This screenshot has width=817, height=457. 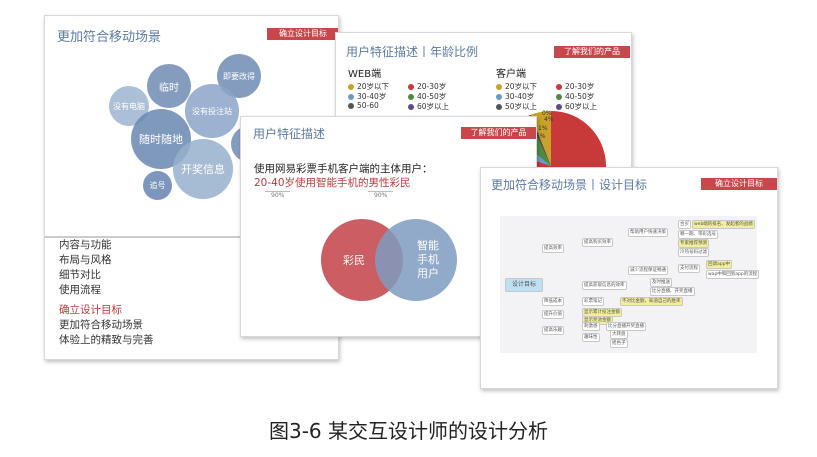 I want to click on outline-highlight: 确立设计目标, so click(x=90, y=310).